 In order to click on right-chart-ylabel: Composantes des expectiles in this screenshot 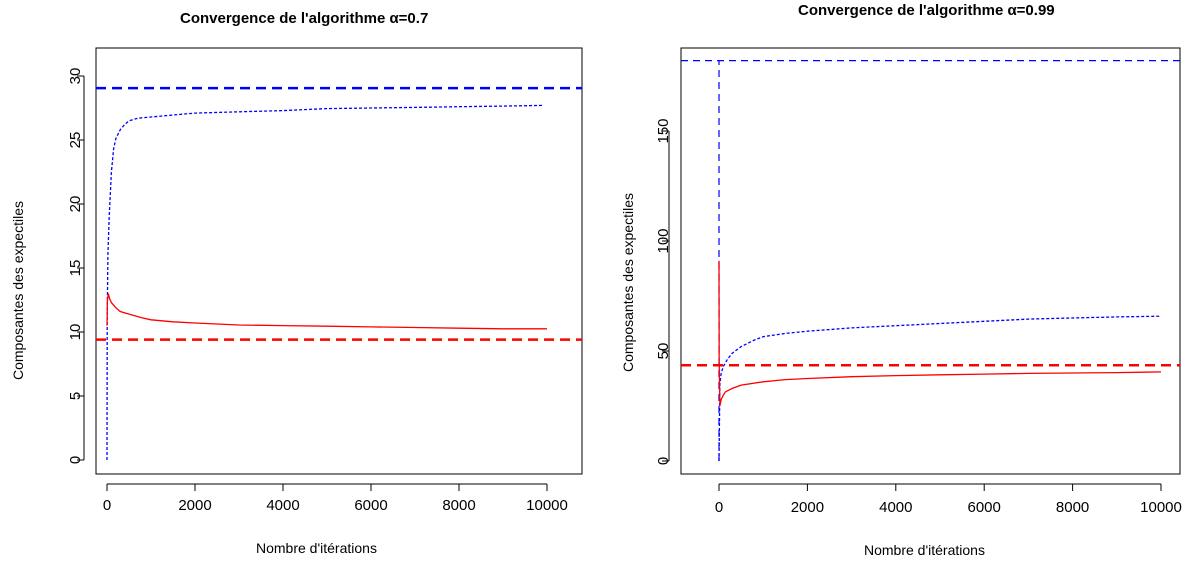, I will do `click(628, 282)`.